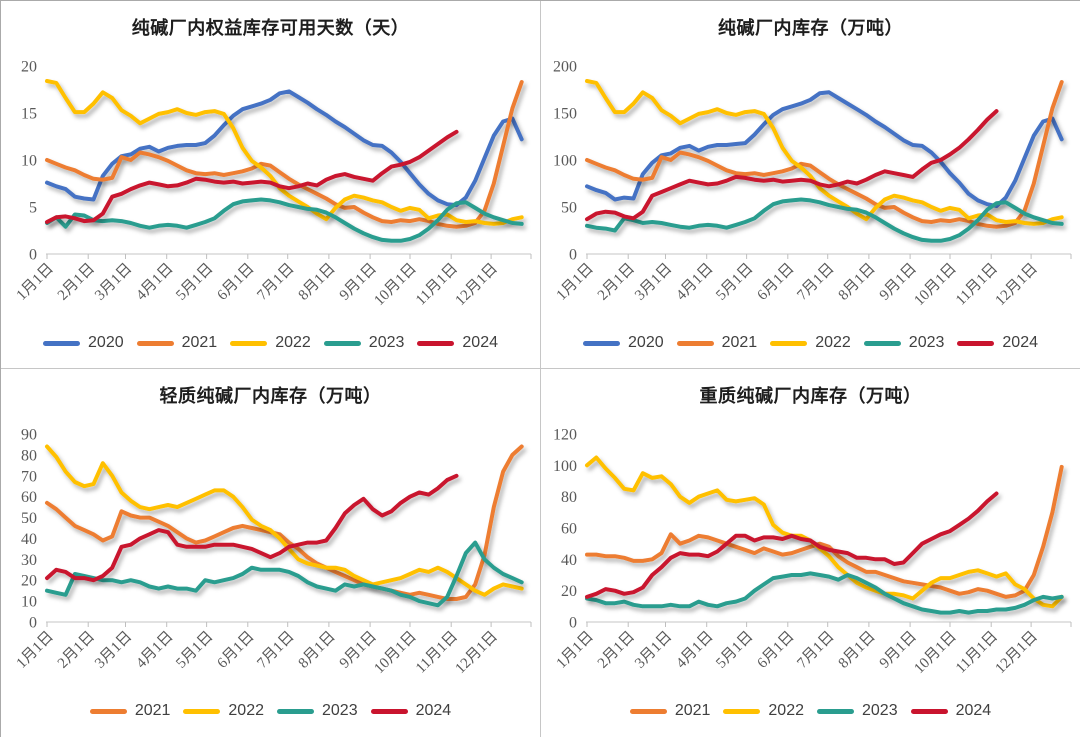 The image size is (1080, 737). Describe the element at coordinates (29, 435) in the screenshot. I see `y-axis-tick-label: 90` at that location.